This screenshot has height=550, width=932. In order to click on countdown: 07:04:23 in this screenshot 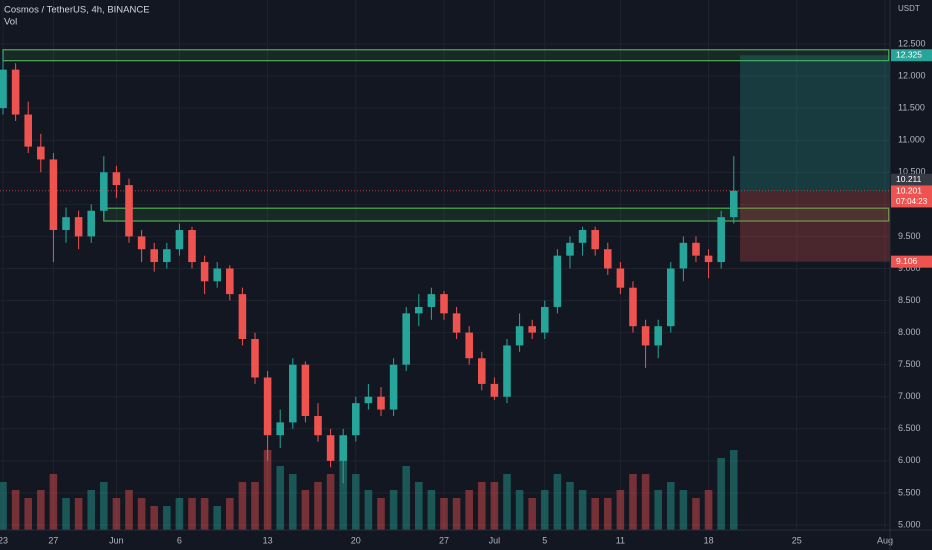, I will do `click(912, 201)`.